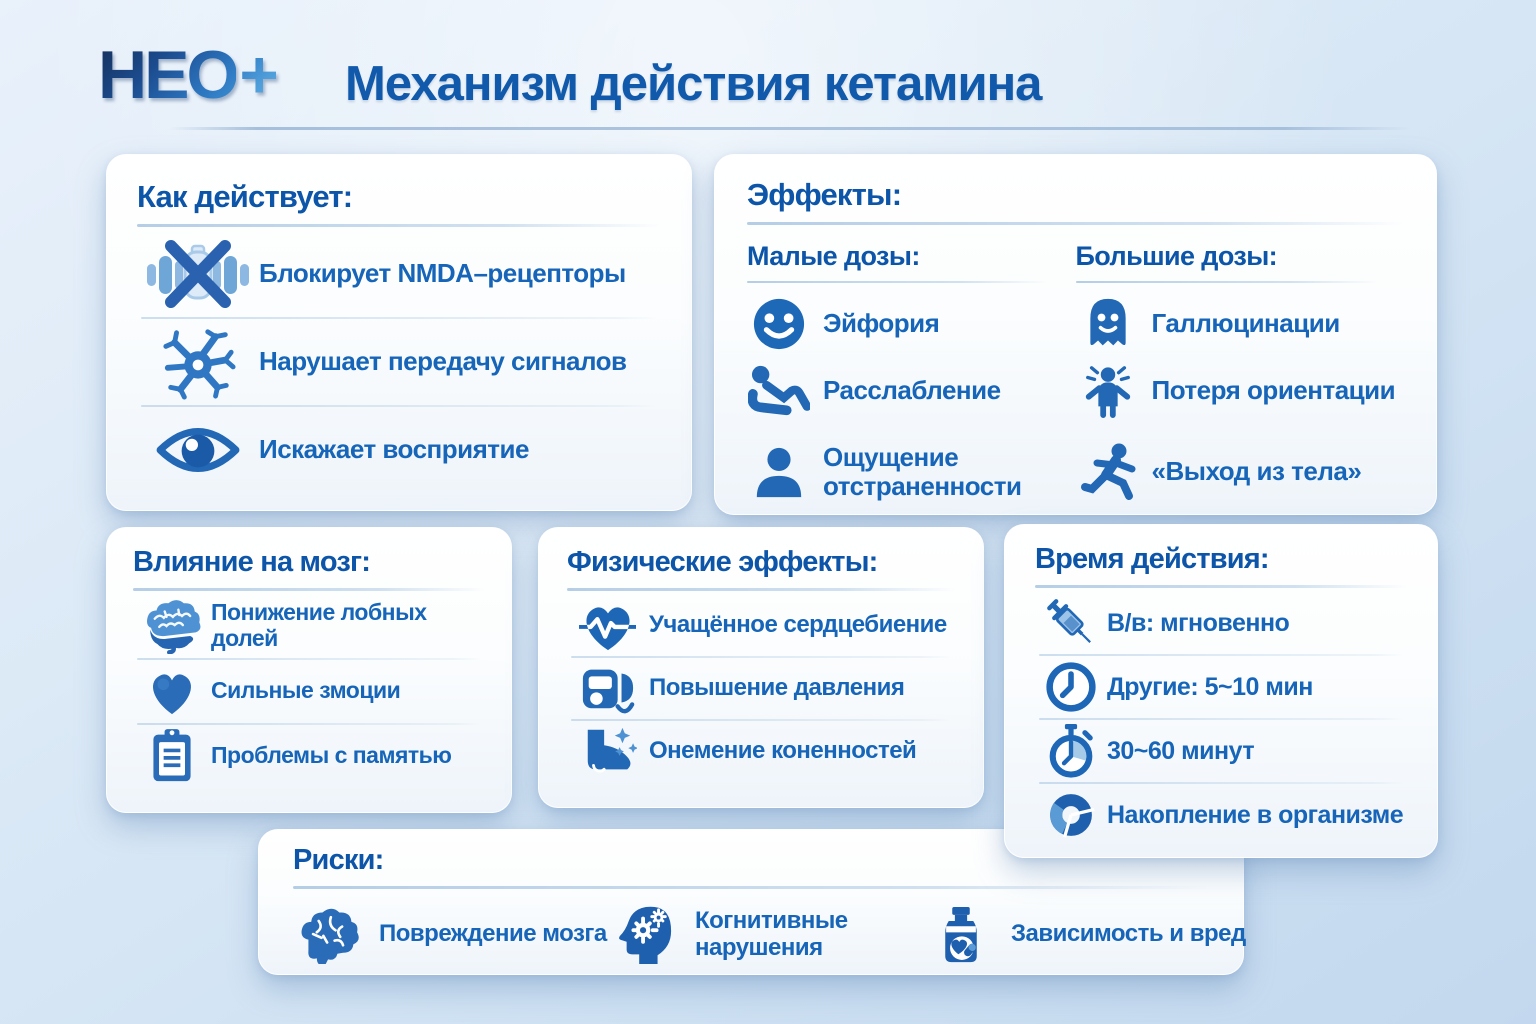 Image resolution: width=1536 pixels, height=1024 pixels. Describe the element at coordinates (922, 471) in the screenshot. I see `item-label: Ощущение отстраненности` at that location.